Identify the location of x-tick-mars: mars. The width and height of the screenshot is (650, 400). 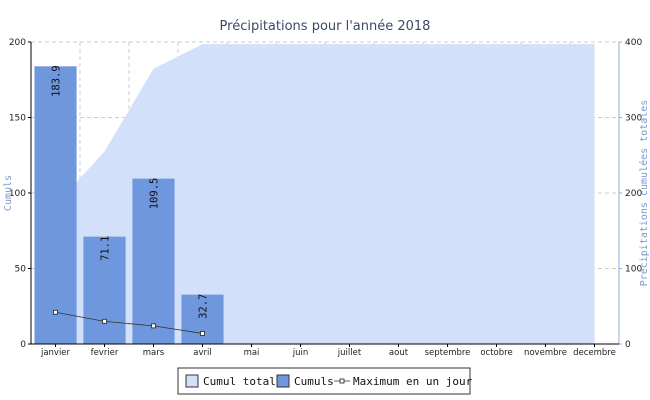
(154, 353).